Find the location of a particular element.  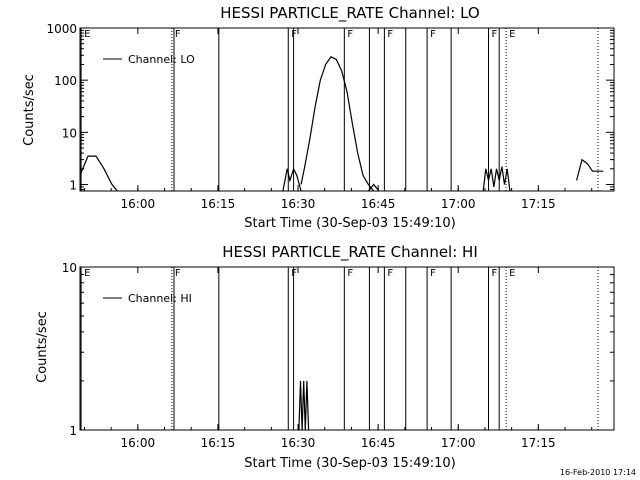

hi-y-tick-label: 10 is located at coordinates (69, 268).